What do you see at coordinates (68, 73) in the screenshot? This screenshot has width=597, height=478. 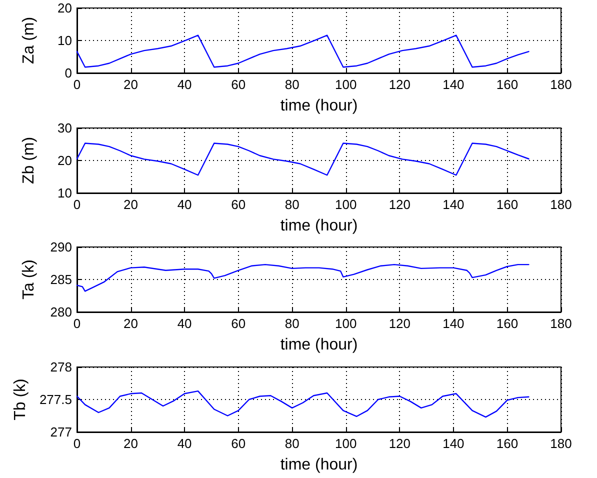 I see `y-tick-label: 0` at bounding box center [68, 73].